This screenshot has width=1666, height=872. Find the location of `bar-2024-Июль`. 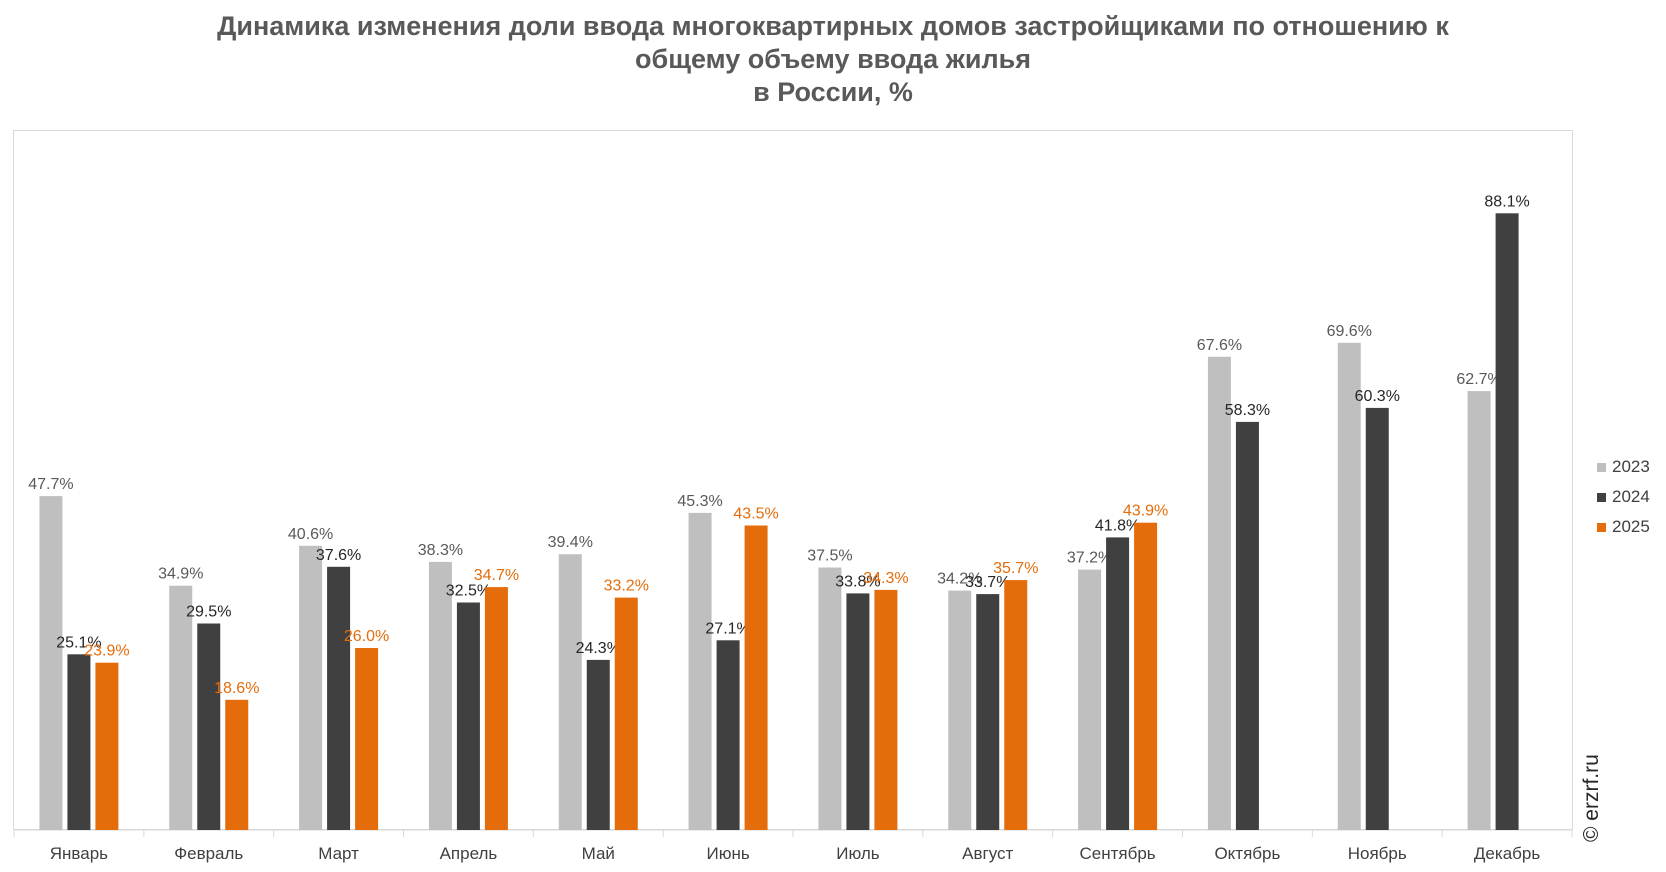

bar-2024-Июль is located at coordinates (858, 711).